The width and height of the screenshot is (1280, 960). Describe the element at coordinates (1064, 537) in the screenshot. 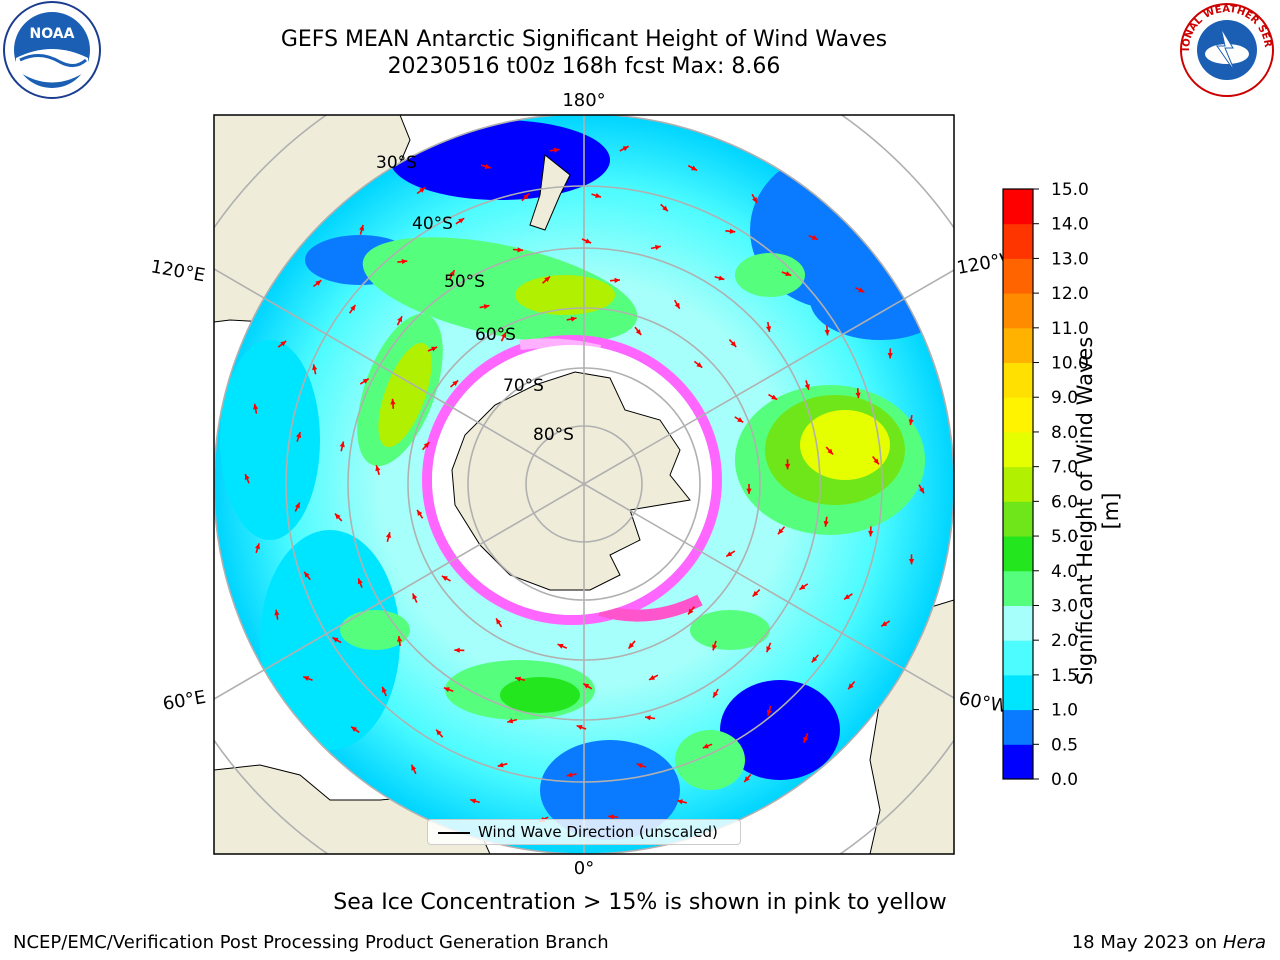

I see `colorbar-tick-label: 5.0` at that location.